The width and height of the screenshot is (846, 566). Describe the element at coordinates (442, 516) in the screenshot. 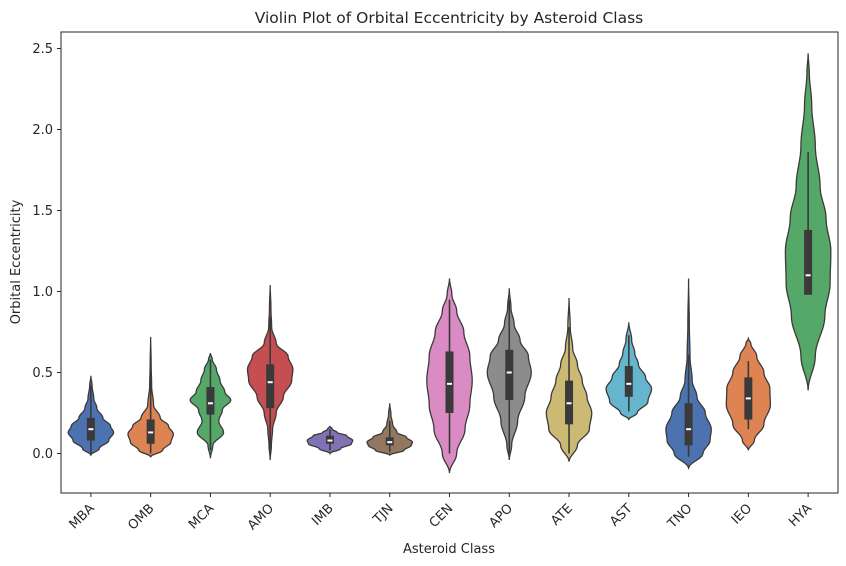

I see `x-tick-label-cen: CEN` at that location.